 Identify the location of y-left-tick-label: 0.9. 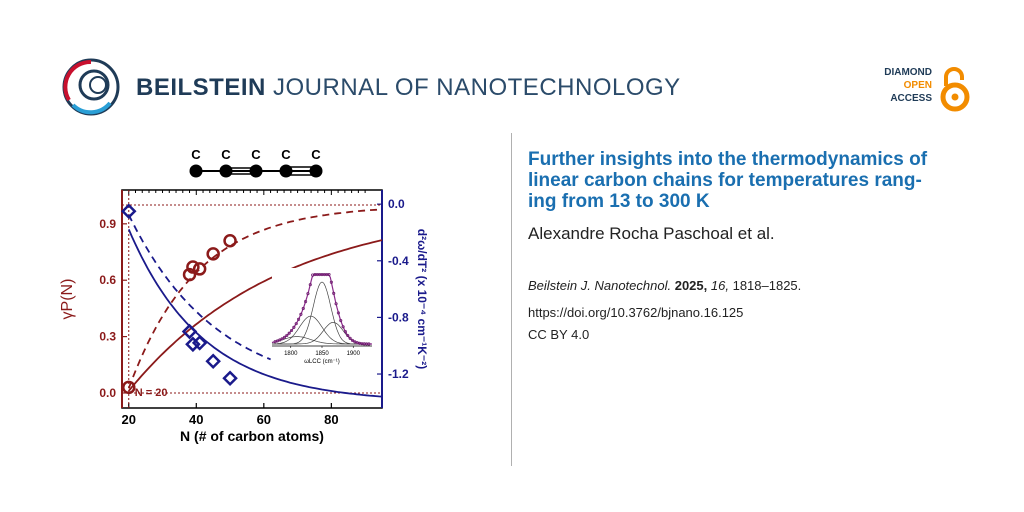
(107, 224).